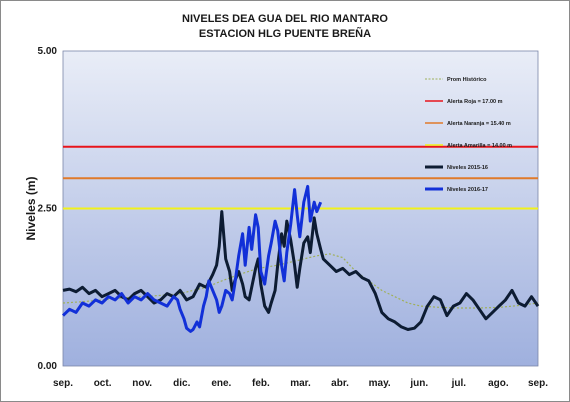 The height and width of the screenshot is (402, 570). Describe the element at coordinates (467, 190) in the screenshot. I see `legend-label-s1617: Niveles 2016-17` at that location.